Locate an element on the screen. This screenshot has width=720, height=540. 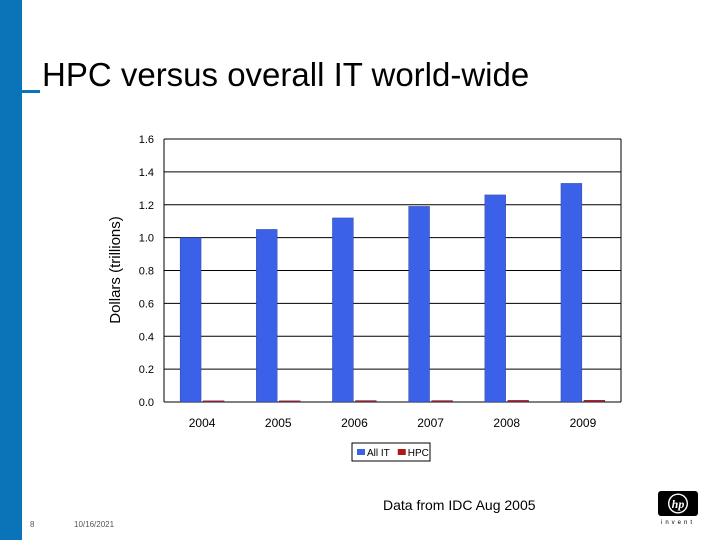
hp-logo: hp invent is located at coordinates (678, 508).